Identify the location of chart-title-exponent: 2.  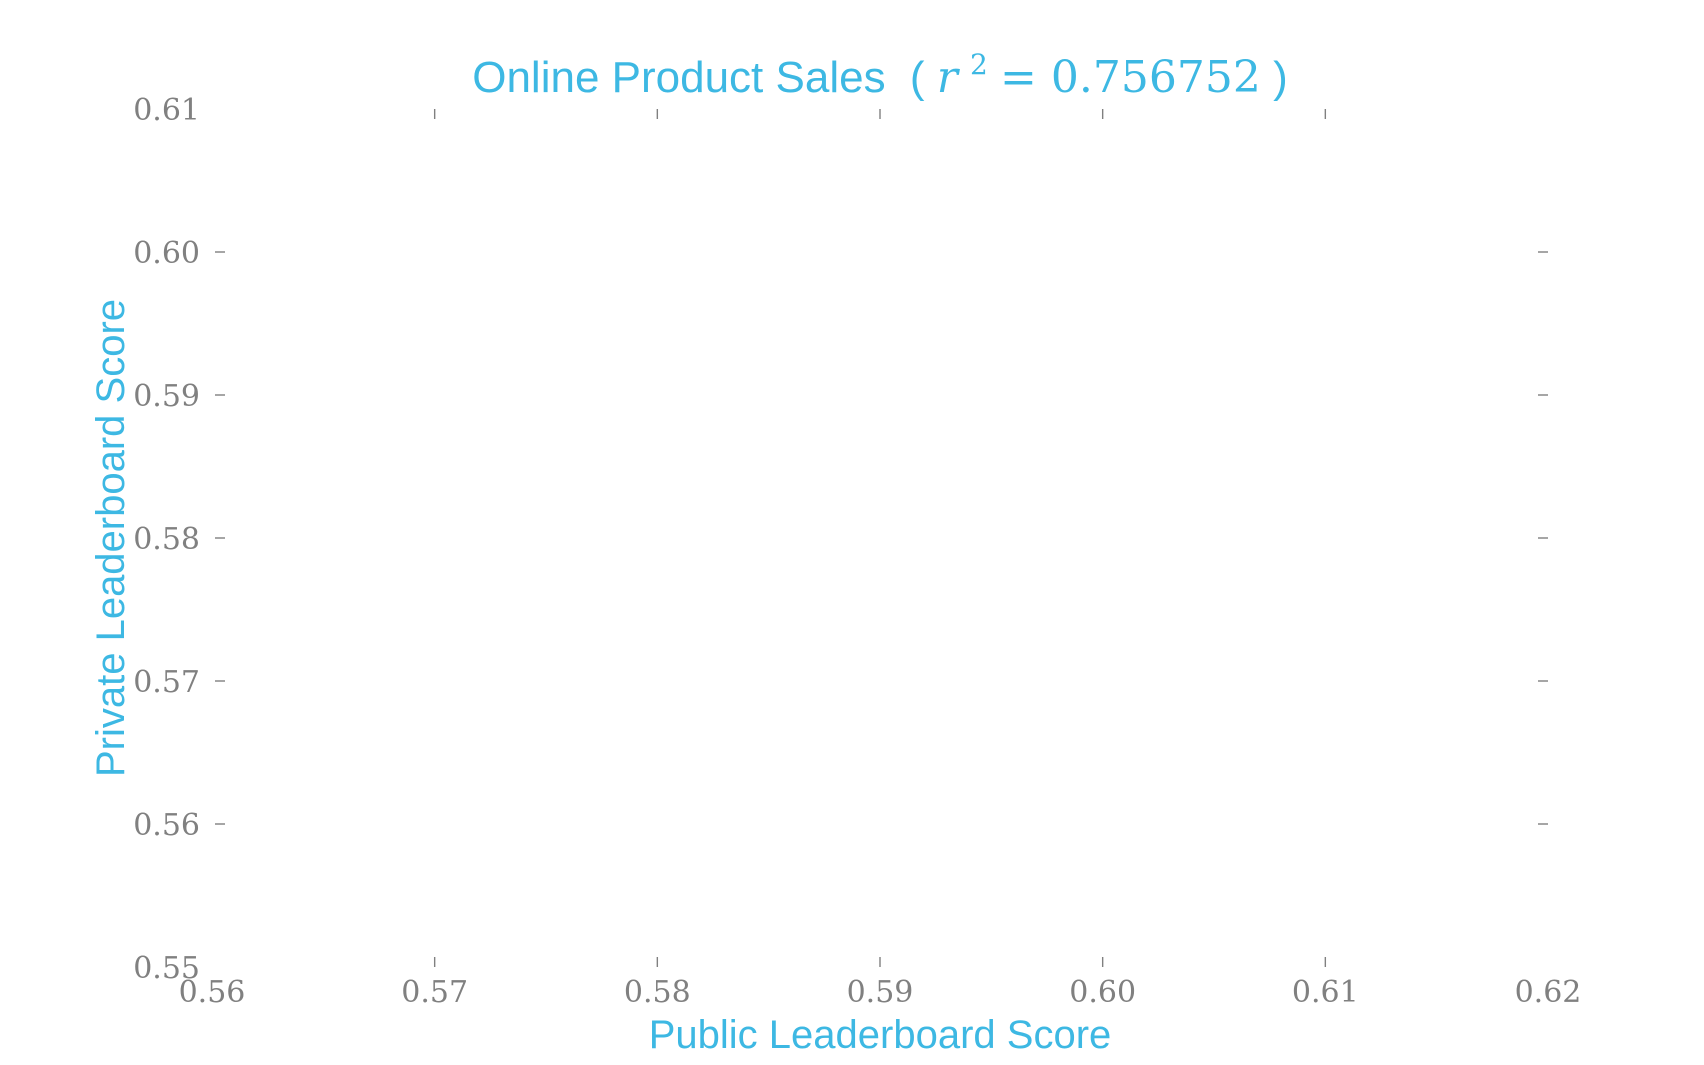
(979, 64).